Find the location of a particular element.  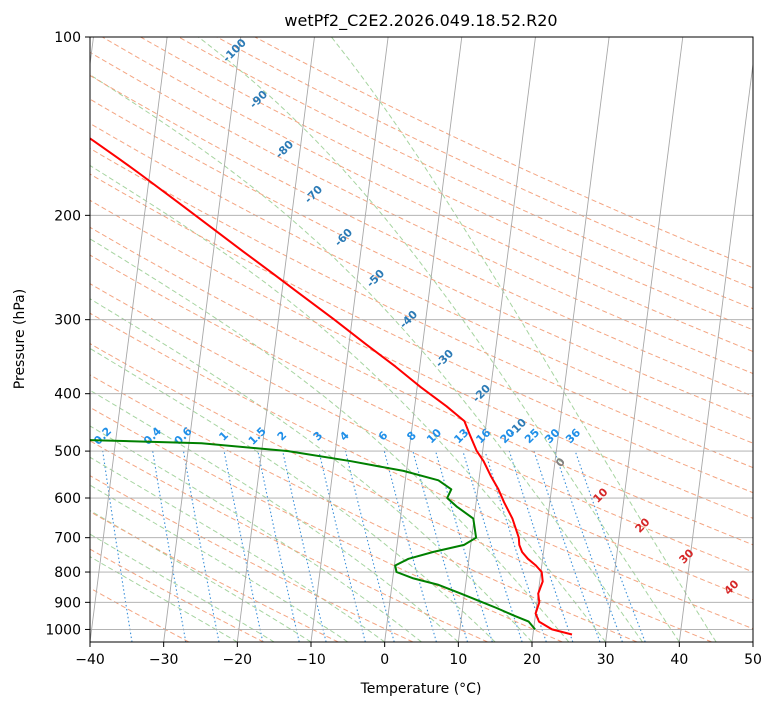

y-tick-label: 700 is located at coordinates (67, 539).